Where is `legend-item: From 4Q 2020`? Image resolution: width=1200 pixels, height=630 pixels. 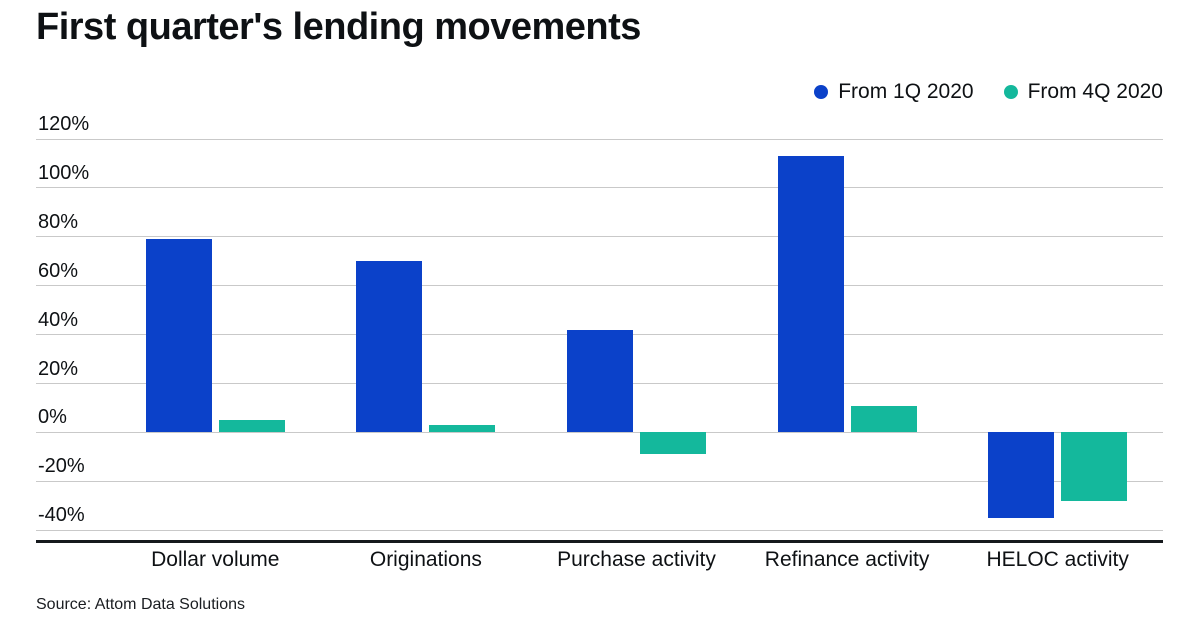
legend-item: From 4Q 2020 is located at coordinates (1083, 92).